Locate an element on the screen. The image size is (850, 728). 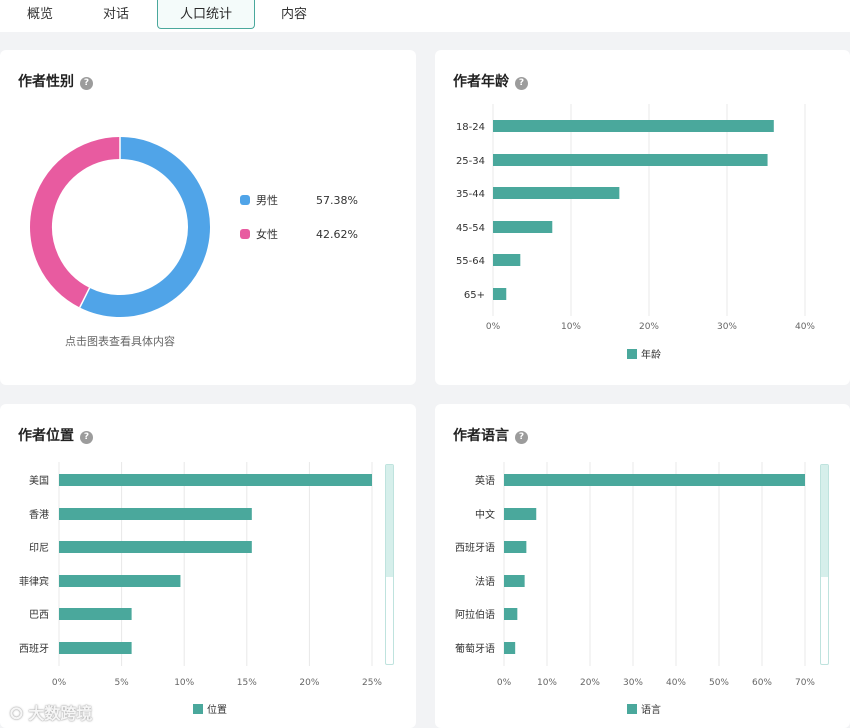
female-color-icon is located at coordinates (245, 234).